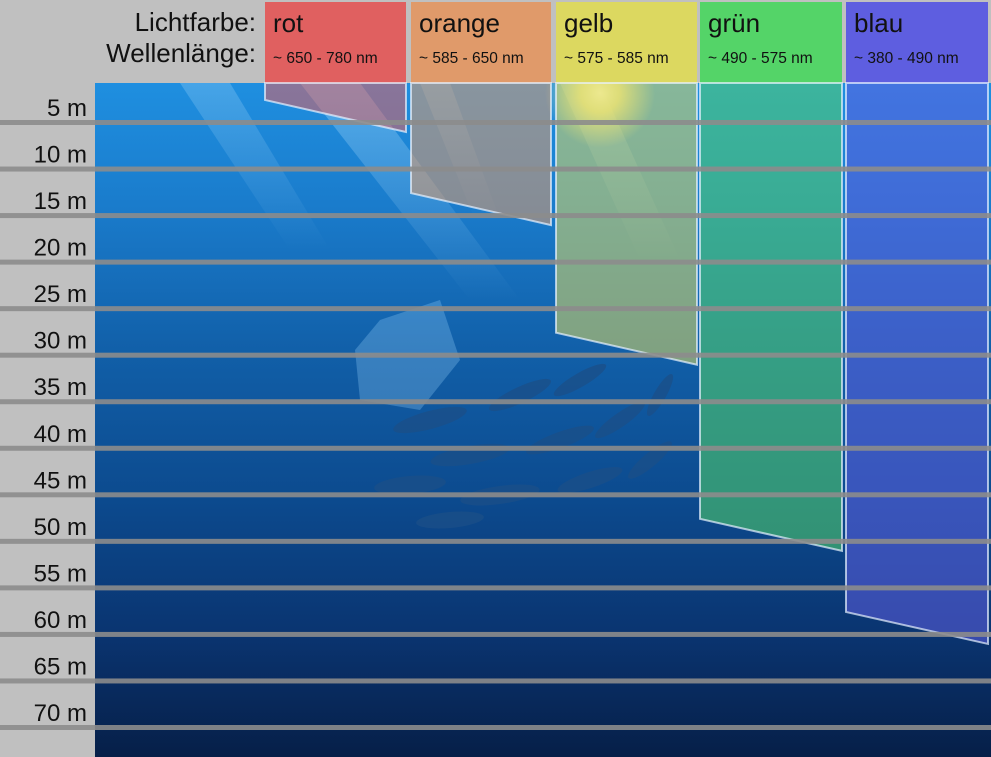 The width and height of the screenshot is (991, 757). Describe the element at coordinates (60, 620) in the screenshot. I see `depth-label: 60 m` at that location.